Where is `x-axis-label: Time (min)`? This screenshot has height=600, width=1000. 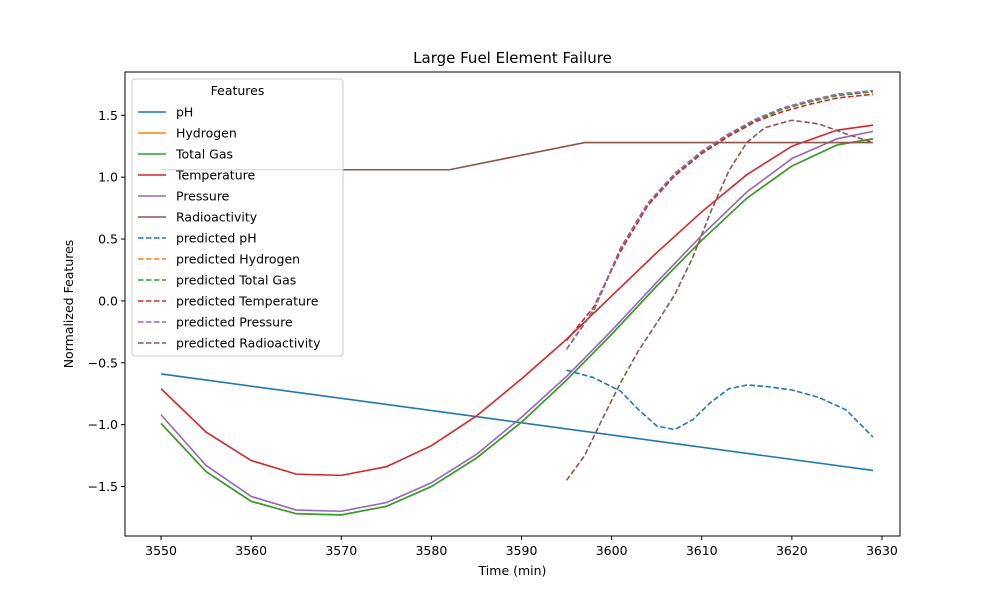 x-axis-label: Time (min) is located at coordinates (512, 570).